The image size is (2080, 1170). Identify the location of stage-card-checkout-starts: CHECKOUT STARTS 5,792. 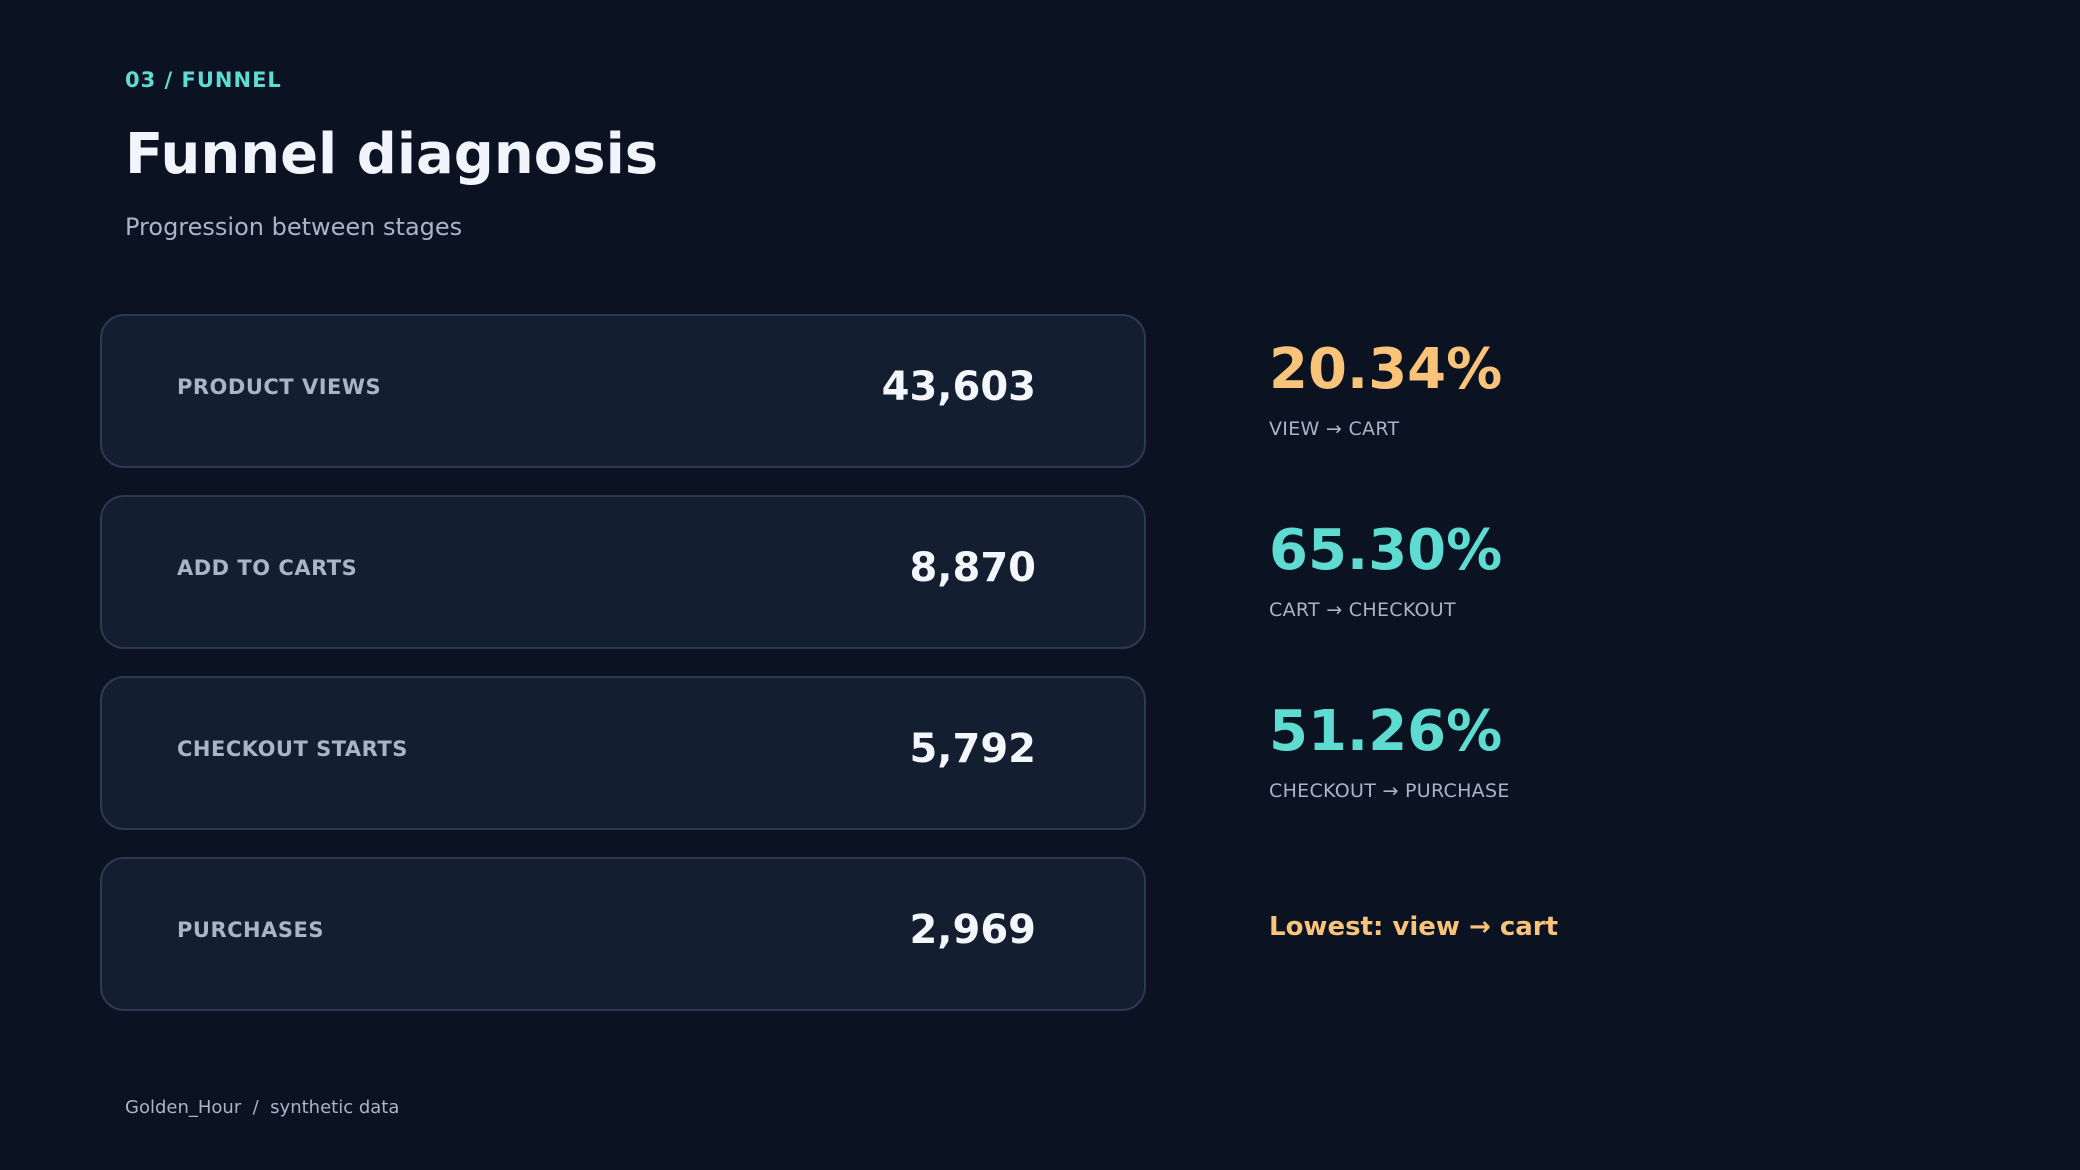
(623, 753).